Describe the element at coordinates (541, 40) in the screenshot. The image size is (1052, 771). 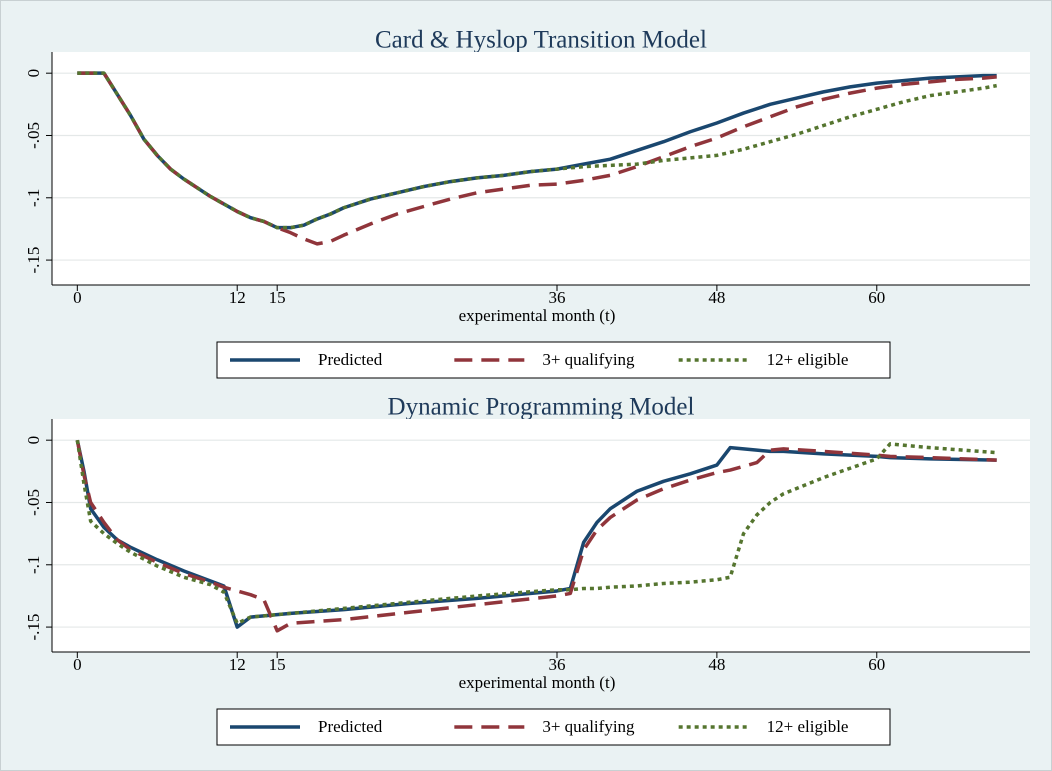
I see `chart-title: Card & Hyslop Transition Model` at that location.